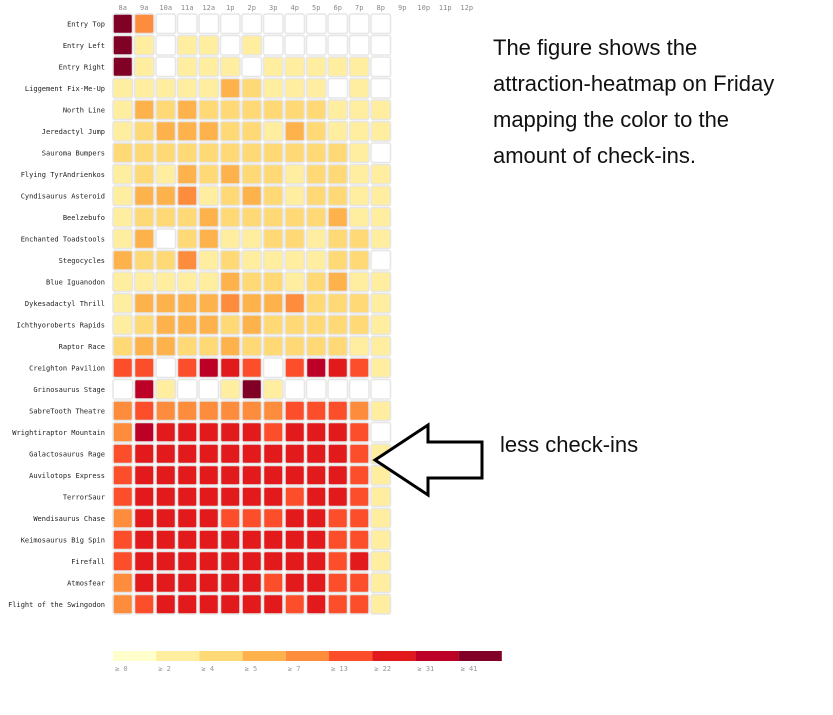  I want to click on row-label: Raptor Race, so click(82, 347).